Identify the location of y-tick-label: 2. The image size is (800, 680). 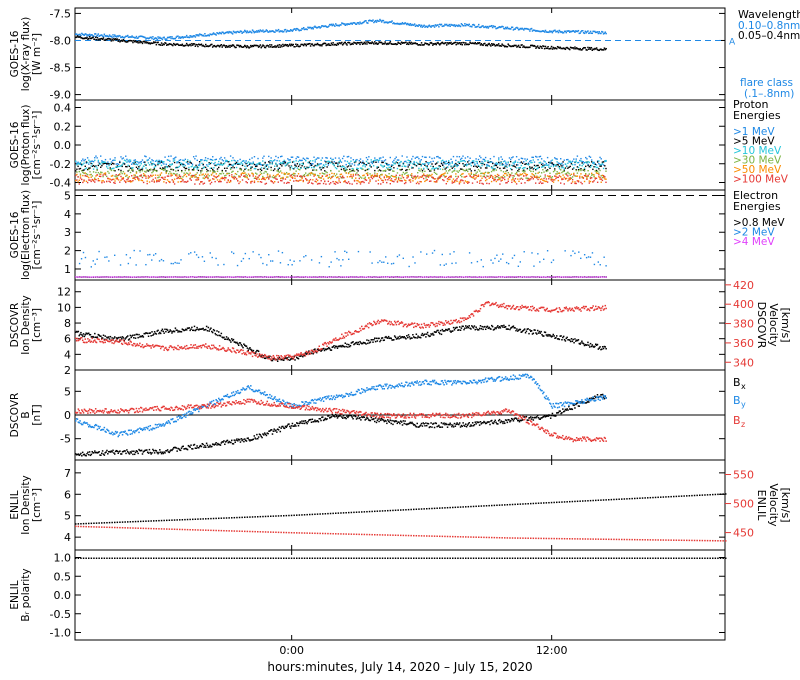
(67, 370).